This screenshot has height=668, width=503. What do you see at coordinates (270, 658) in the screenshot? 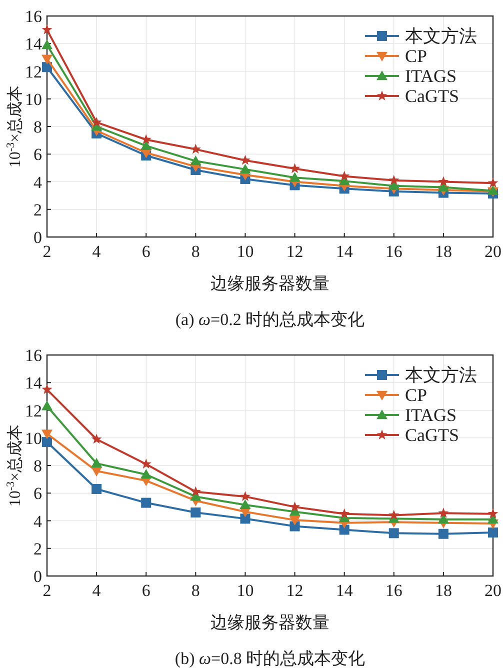
I see `text: (b) ω=0.8 时的总成本变化` at bounding box center [270, 658].